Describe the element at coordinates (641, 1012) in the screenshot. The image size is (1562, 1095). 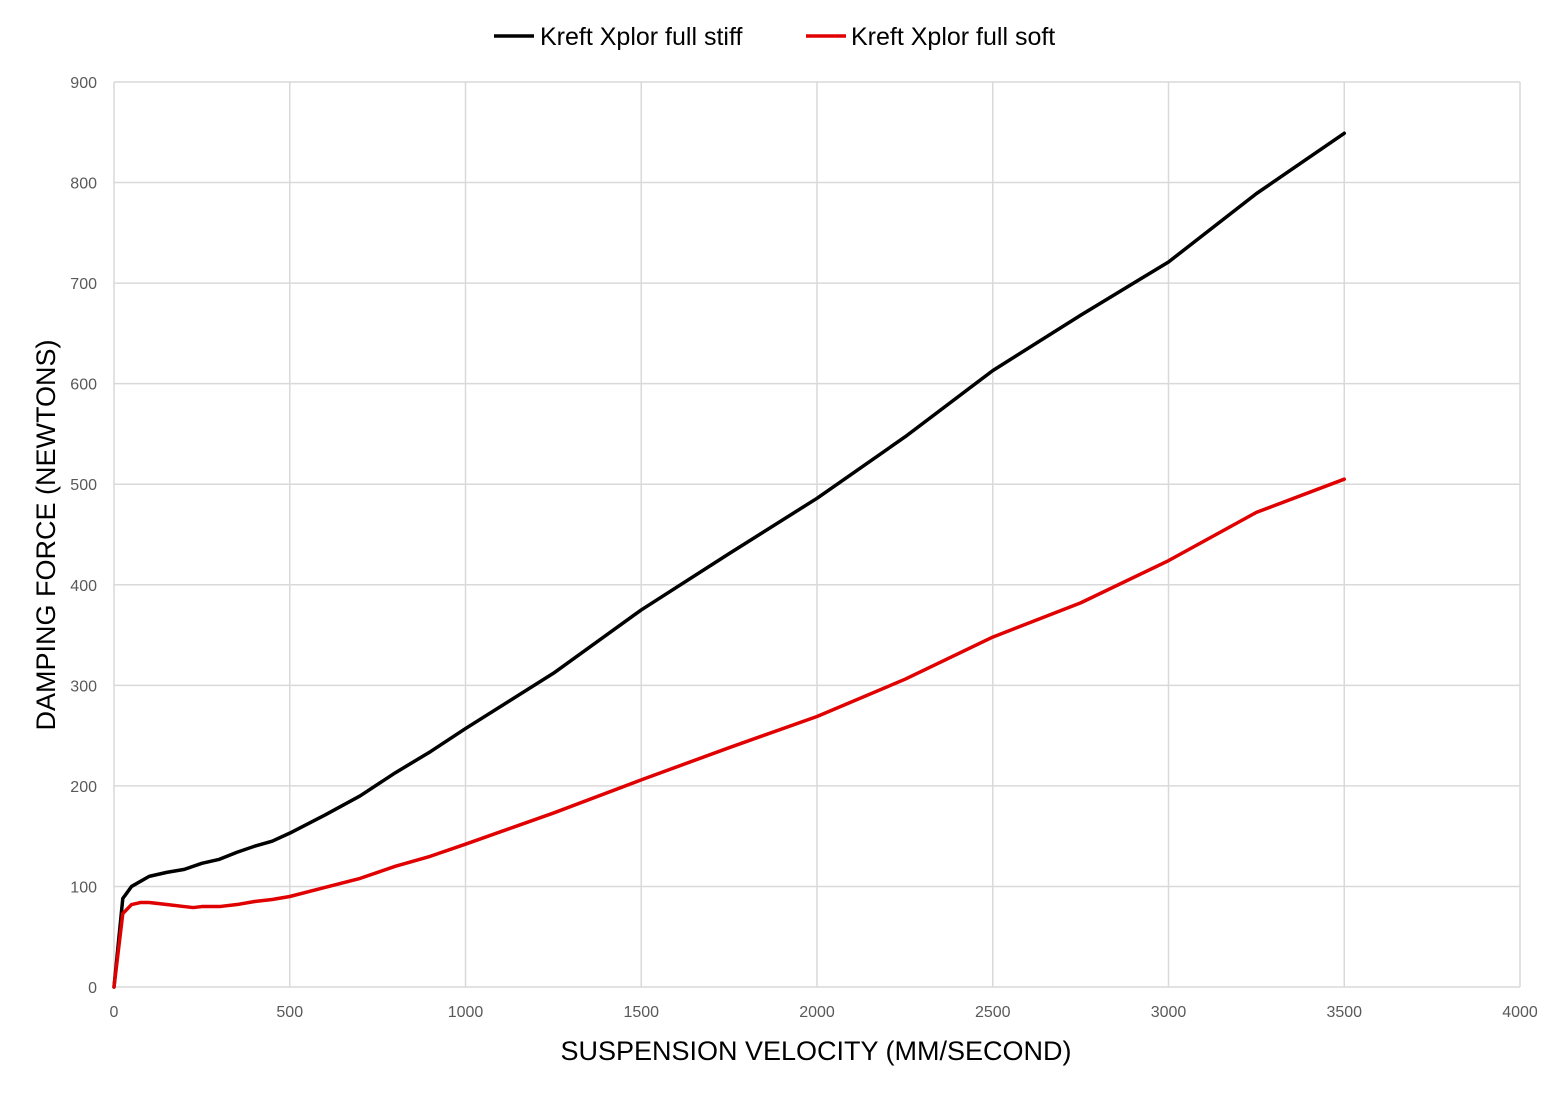
I see `x-tick-label-1500: 1500` at that location.